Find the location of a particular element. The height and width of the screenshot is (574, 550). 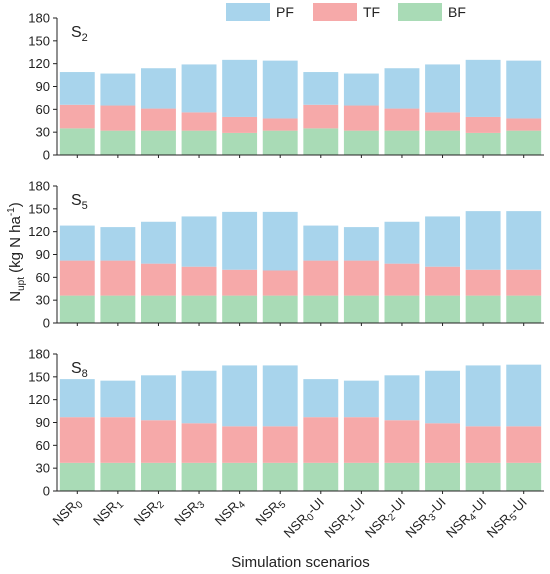

y-tick-label: 30 is located at coordinates (43, 132).